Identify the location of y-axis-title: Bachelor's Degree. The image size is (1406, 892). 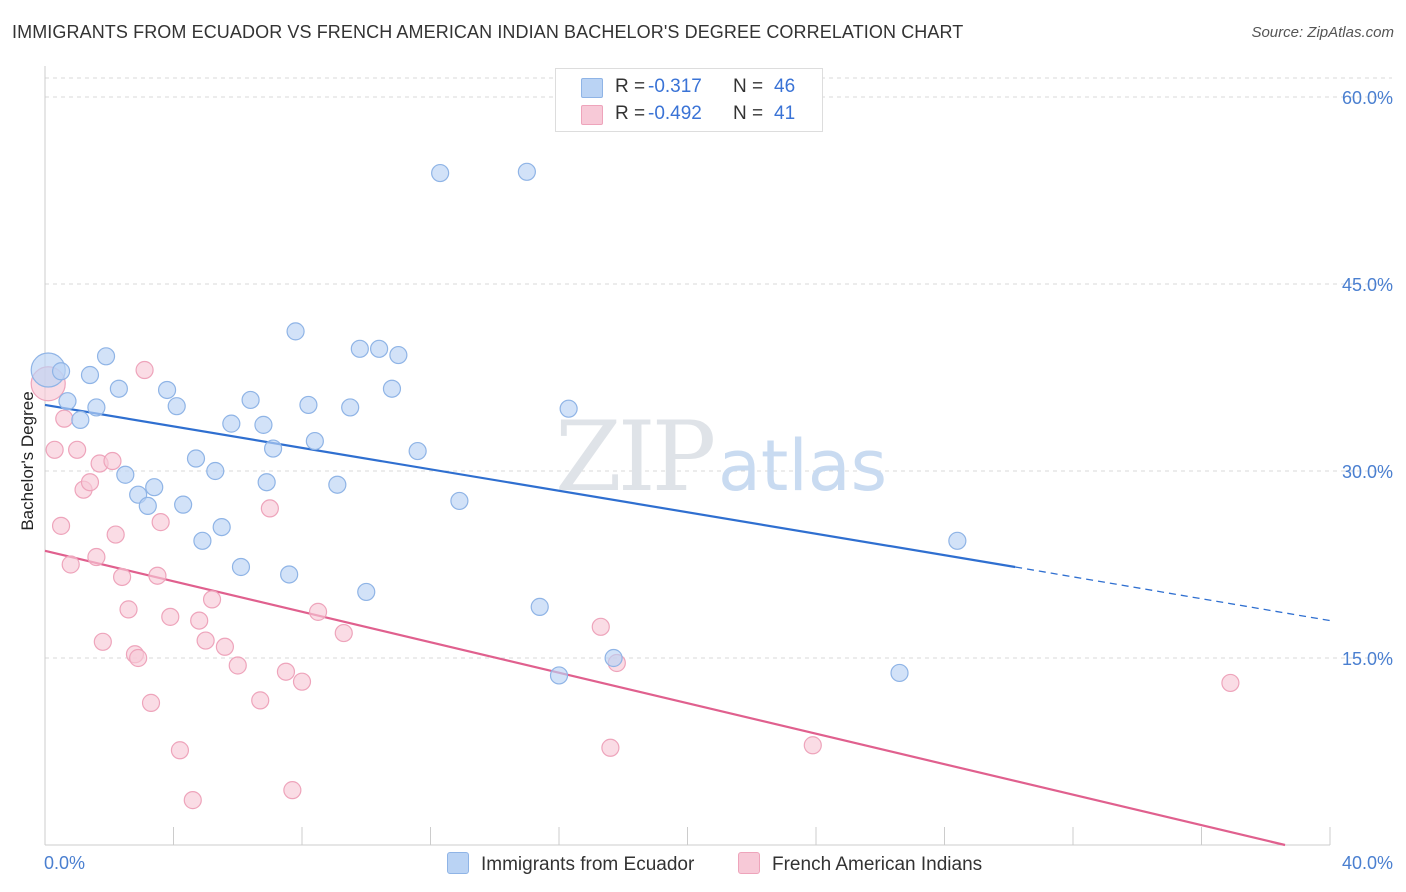
(27, 460).